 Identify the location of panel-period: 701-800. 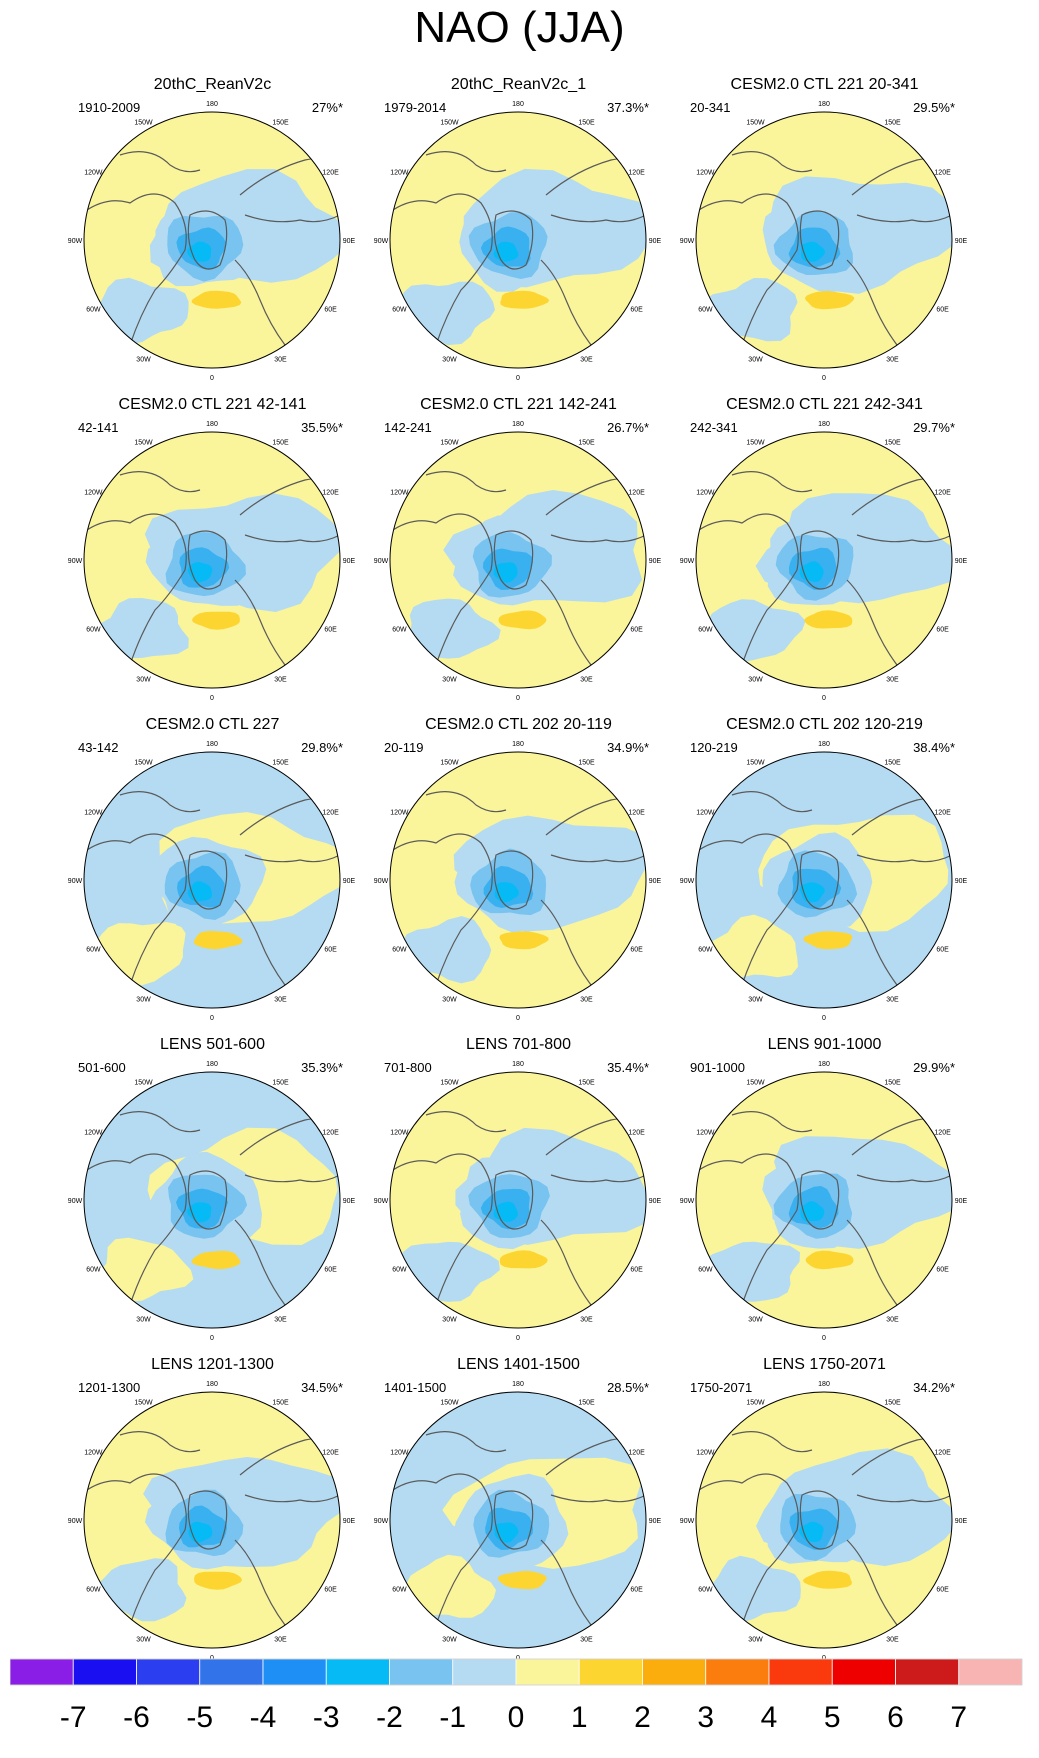
(408, 1067).